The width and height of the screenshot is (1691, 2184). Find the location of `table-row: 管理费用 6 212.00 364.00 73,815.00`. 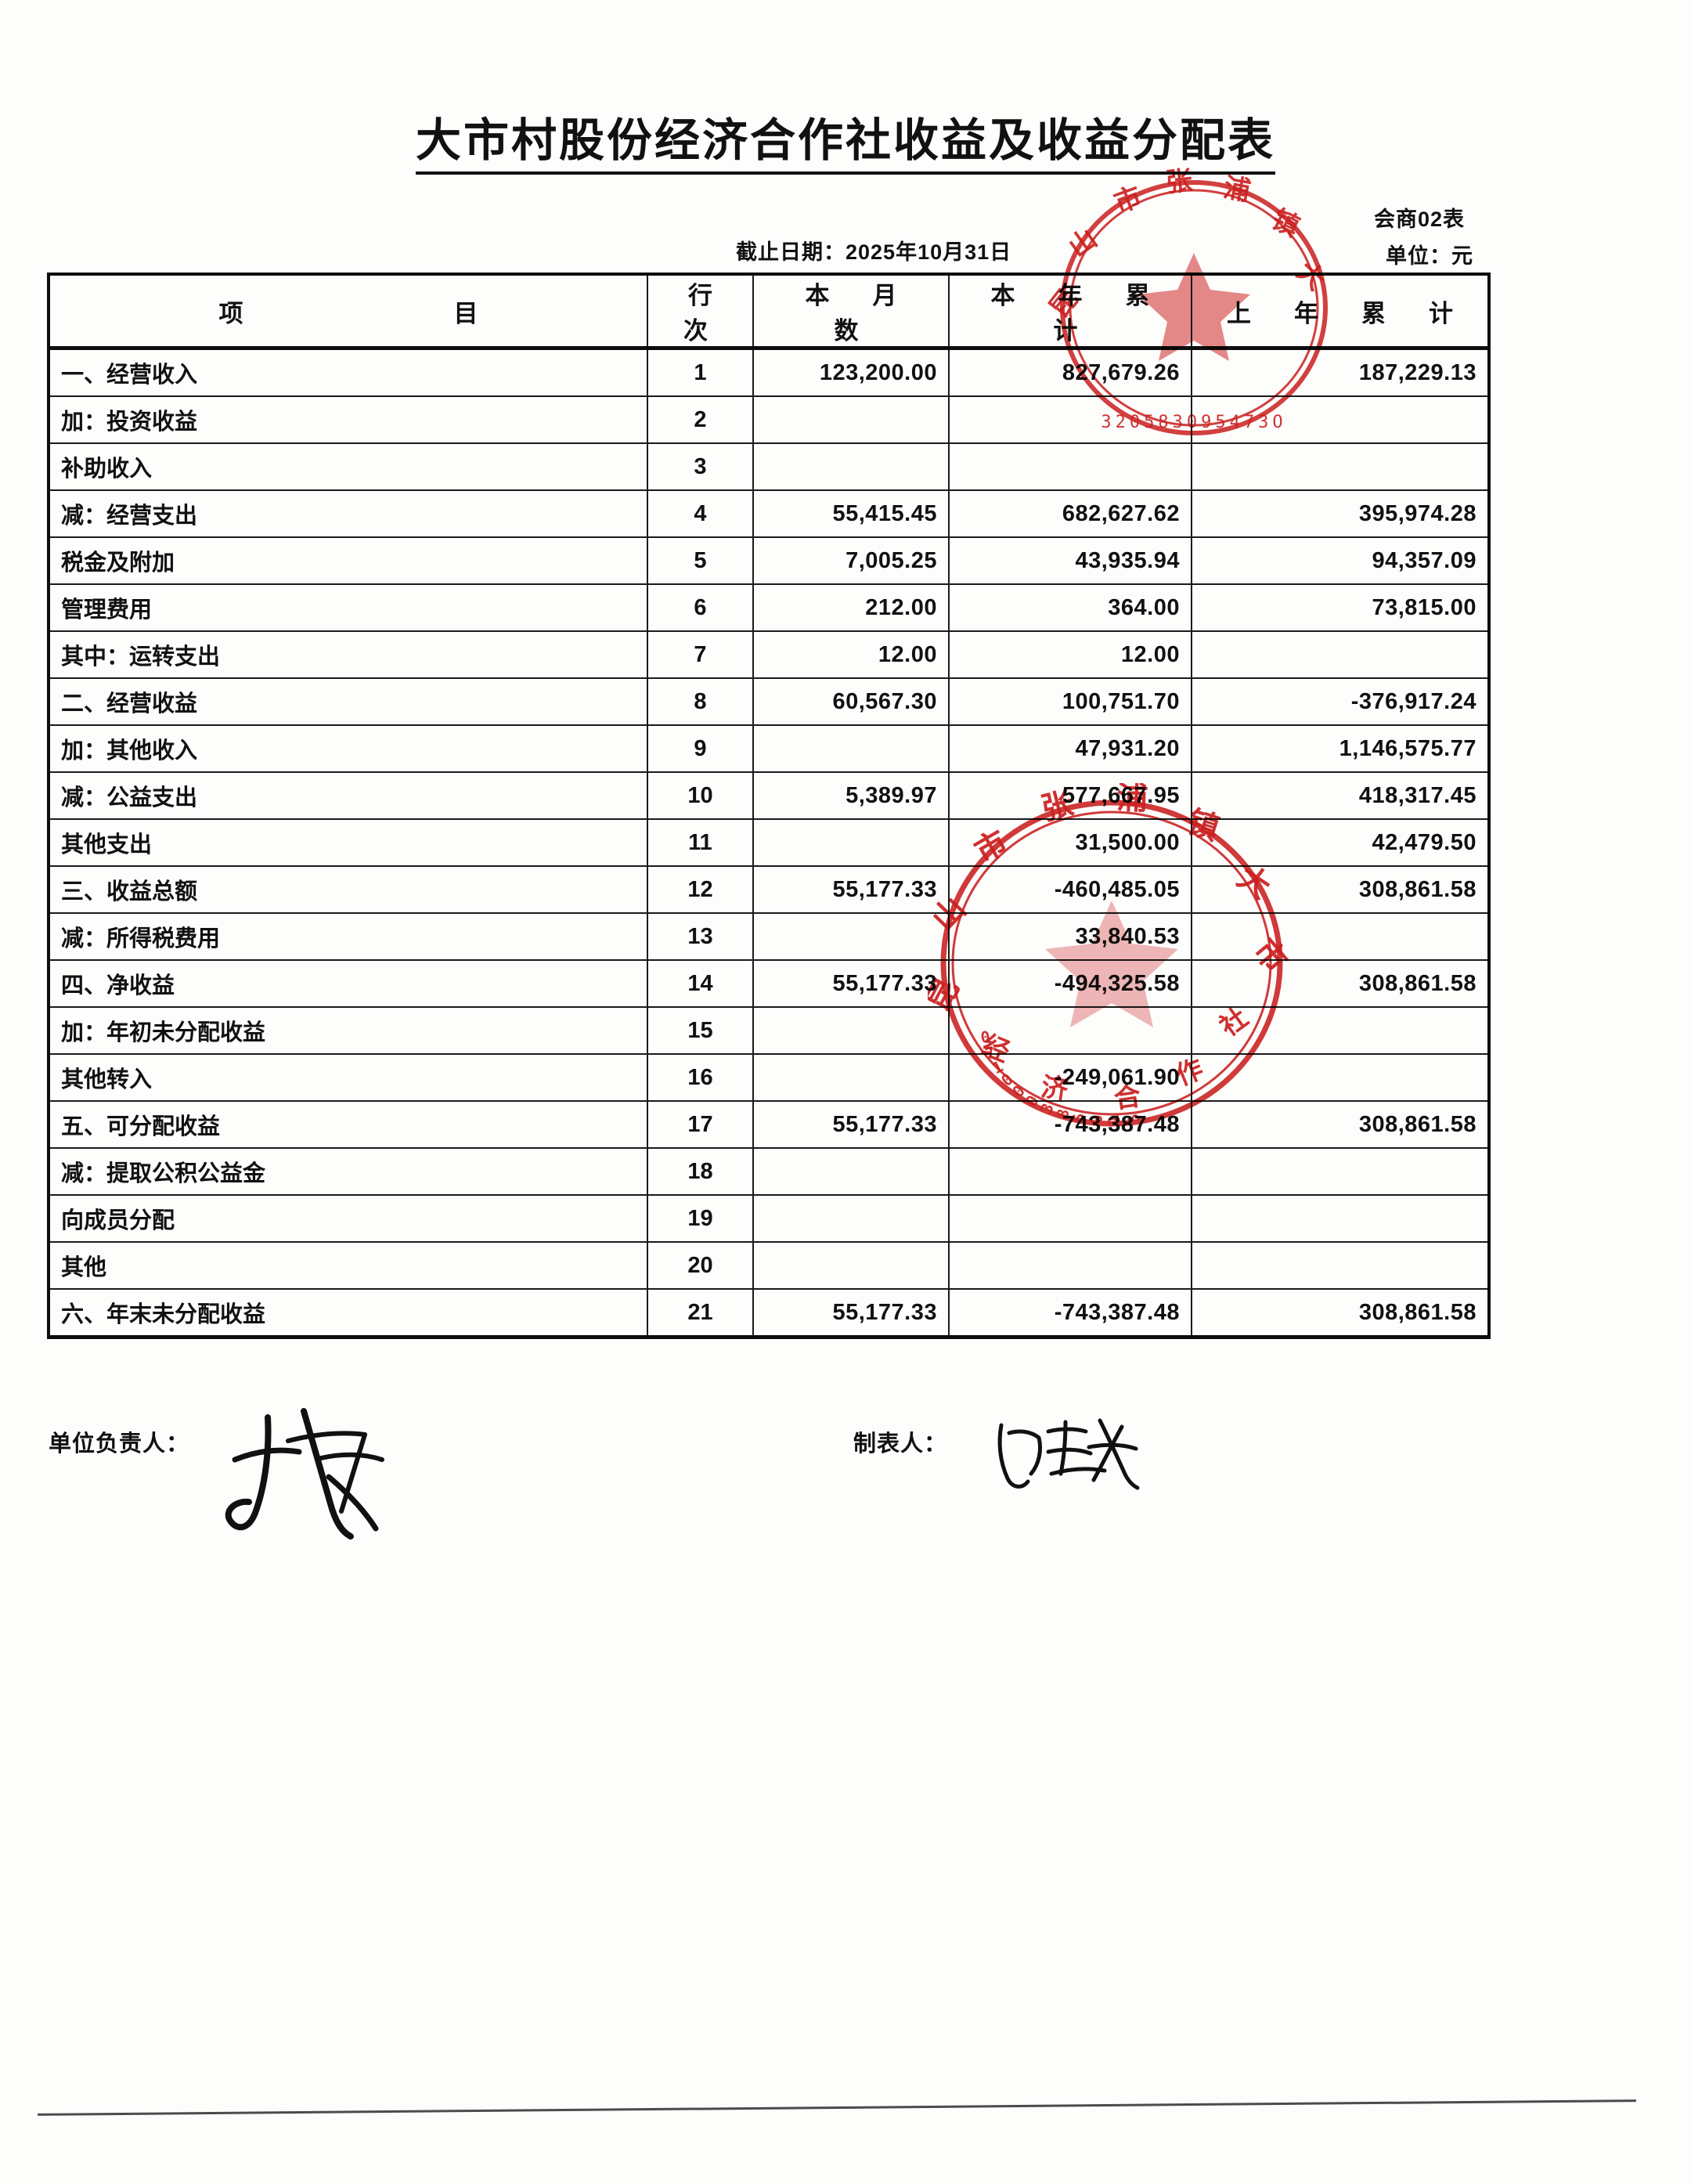

table-row: 管理费用 6 212.00 364.00 73,815.00 is located at coordinates (769, 607).